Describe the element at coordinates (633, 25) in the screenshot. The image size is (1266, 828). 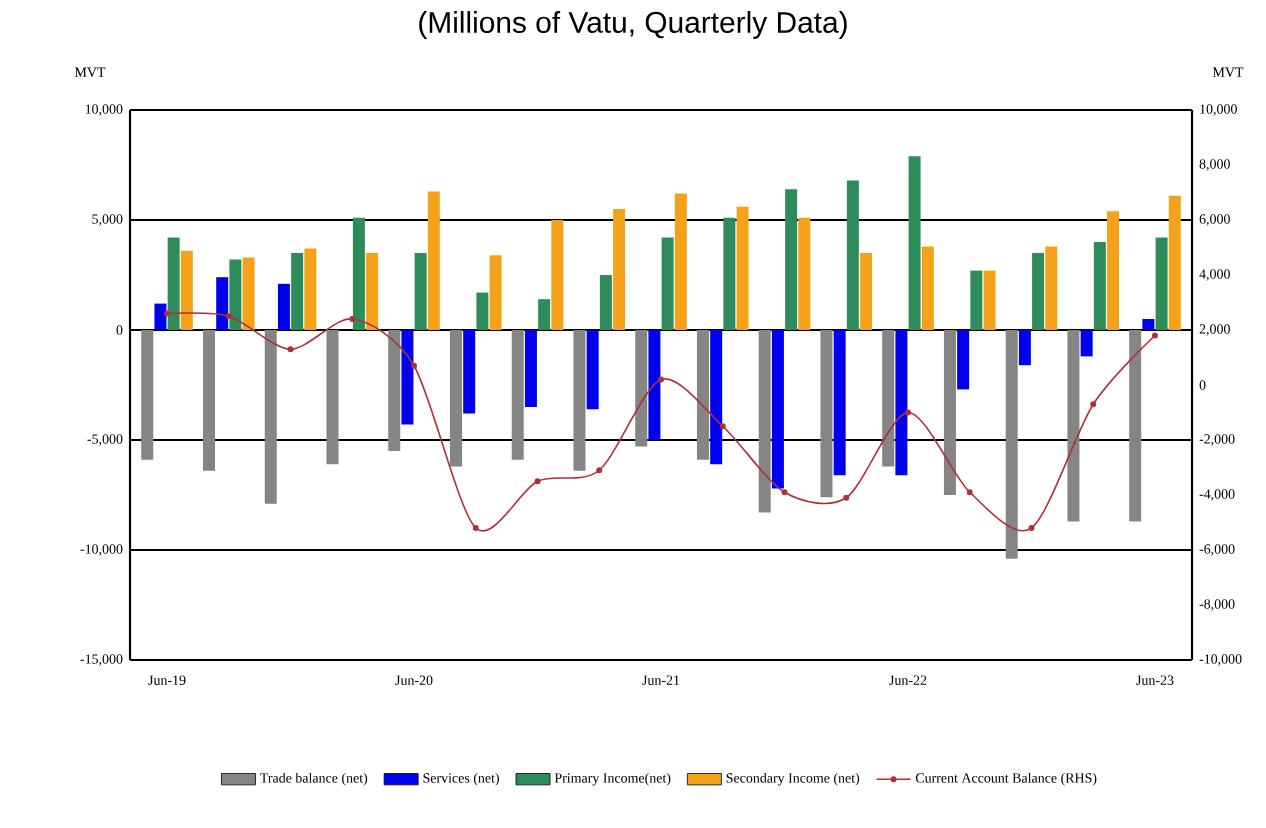
I see `chart-title: (Millions of Vatu, Quarterly Data)` at that location.